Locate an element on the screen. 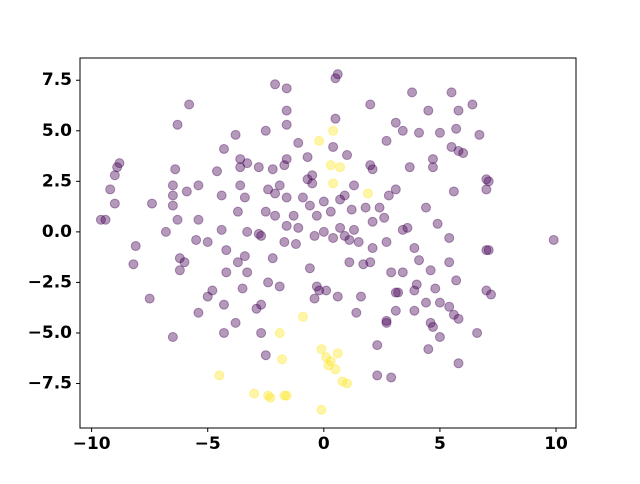 The image size is (640, 484). y-tick-label: −5.0 is located at coordinates (50, 333).